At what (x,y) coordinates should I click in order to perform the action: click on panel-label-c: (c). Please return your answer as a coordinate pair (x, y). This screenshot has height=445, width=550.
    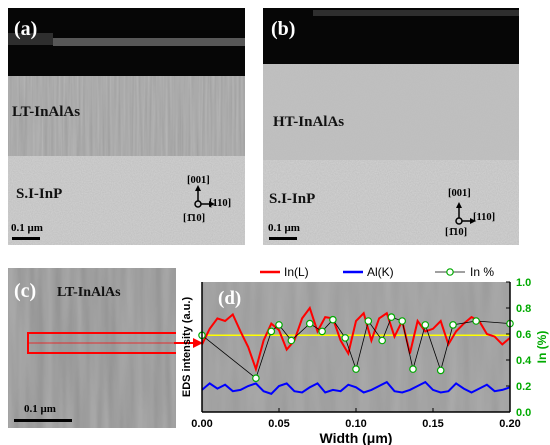
    Looking at the image, I should click on (25, 291).